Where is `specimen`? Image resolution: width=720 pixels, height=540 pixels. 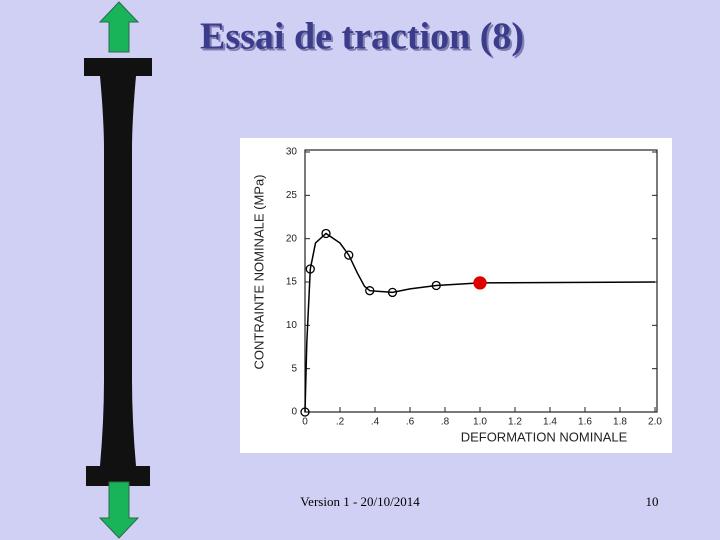 specimen is located at coordinates (118, 272).